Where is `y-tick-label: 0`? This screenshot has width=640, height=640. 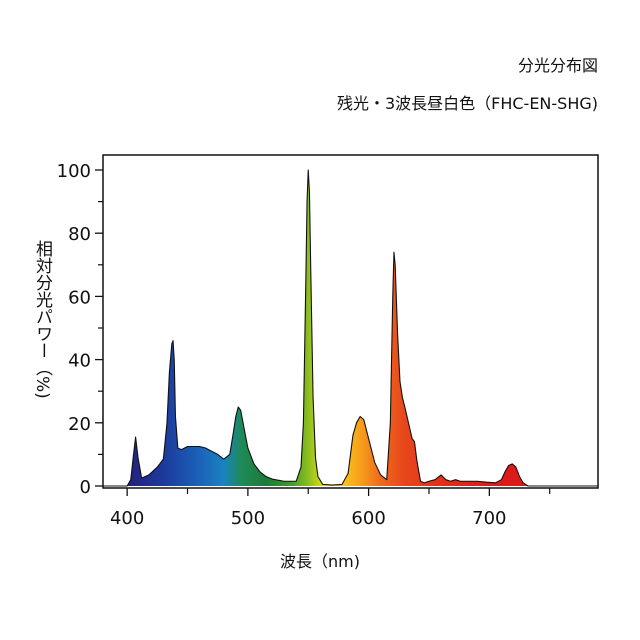
y-tick-label: 0 is located at coordinates (85, 487).